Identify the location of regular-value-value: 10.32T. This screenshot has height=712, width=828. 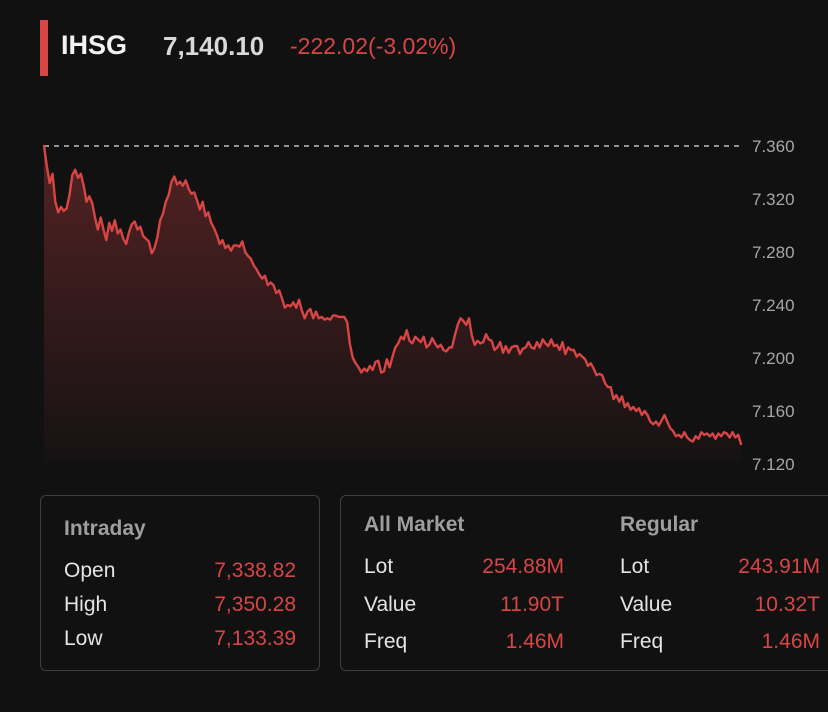
(787, 604).